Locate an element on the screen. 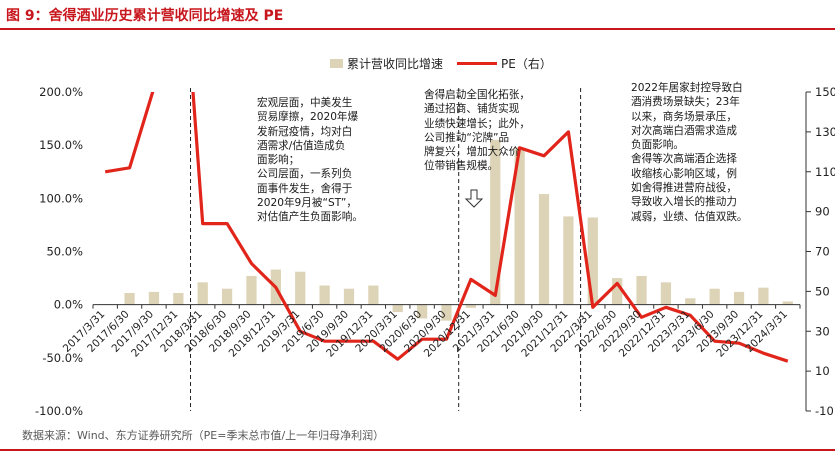 This screenshot has height=458, width=835. bar-2023/6/30 is located at coordinates (714, 296).